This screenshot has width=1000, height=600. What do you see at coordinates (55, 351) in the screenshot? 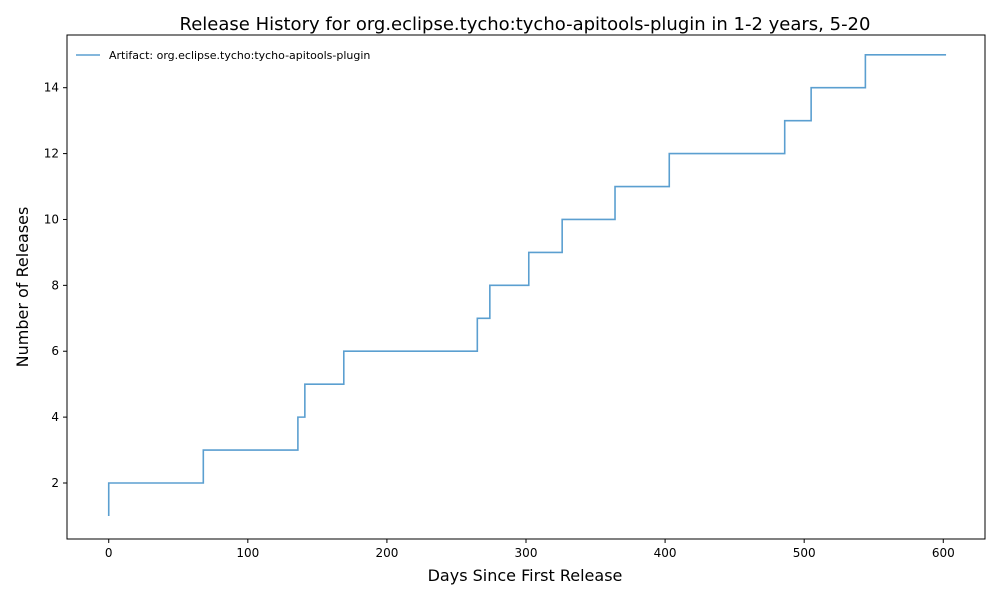
I see `y-tick-label: 6` at bounding box center [55, 351].